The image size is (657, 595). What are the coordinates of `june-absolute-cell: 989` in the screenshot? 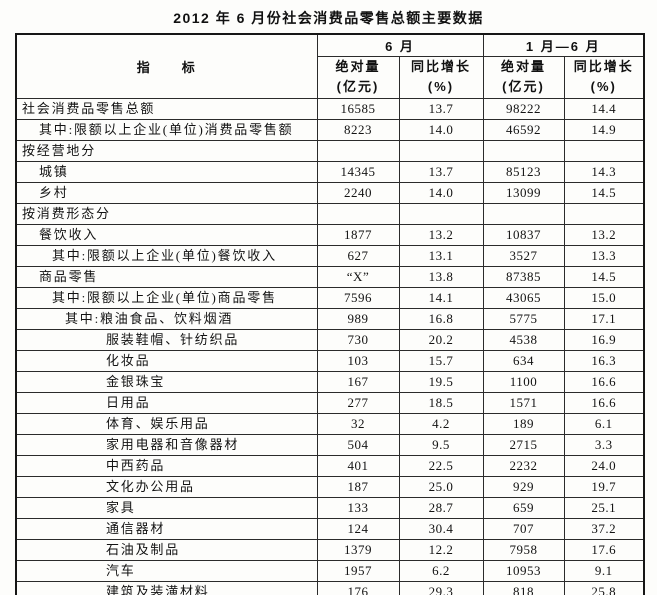 It's located at (358, 318).